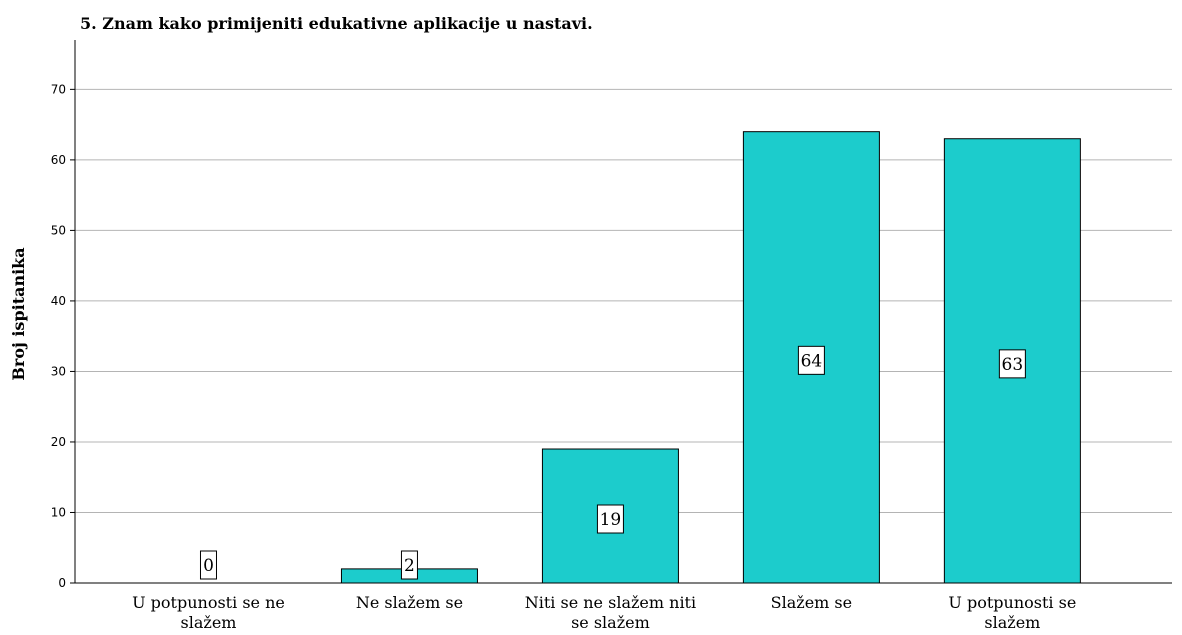  Describe the element at coordinates (1012, 602) in the screenshot. I see `x-tick-label-4-line-0: U potpunosti se` at that location.